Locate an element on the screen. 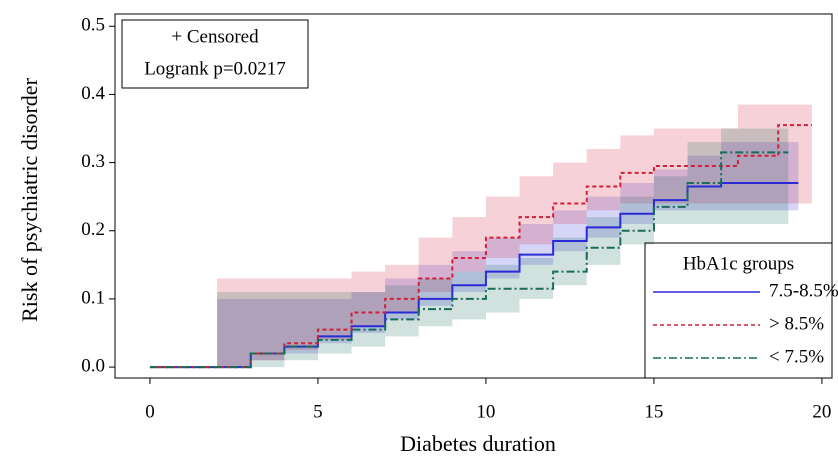 Image resolution: width=838 pixels, height=461 pixels. x-tick-label: 5 is located at coordinates (318, 411).